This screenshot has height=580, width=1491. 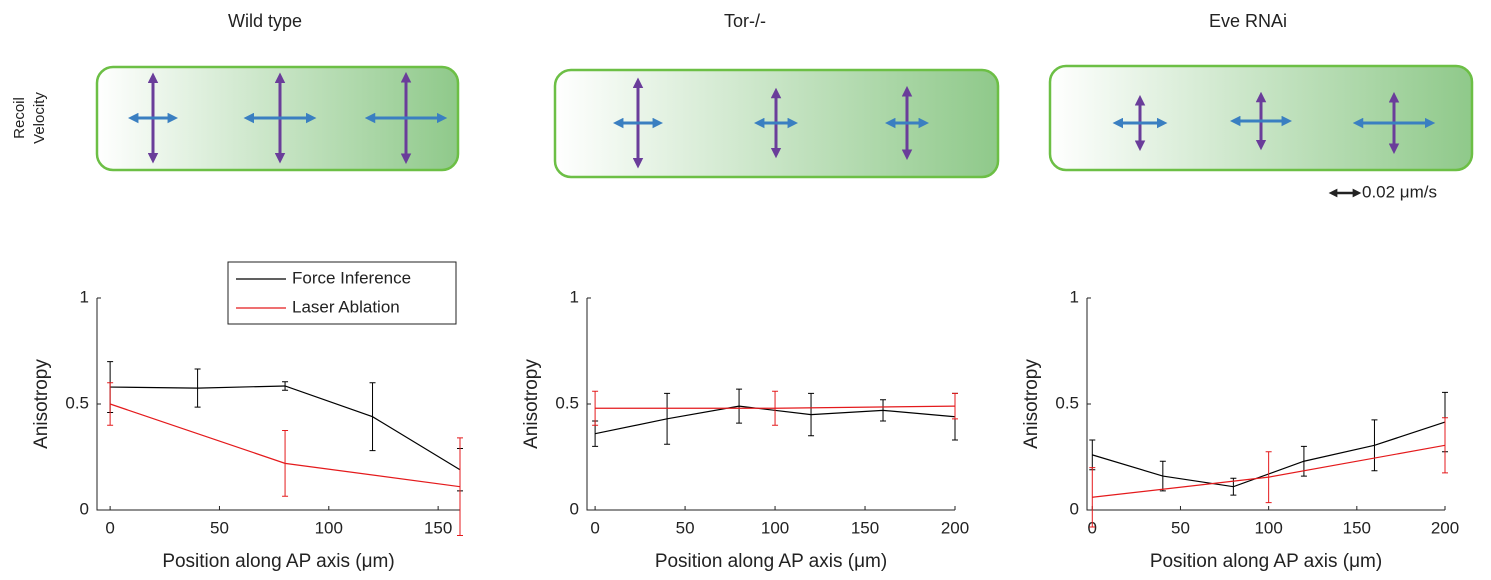 What do you see at coordinates (745, 21) in the screenshot?
I see `panel-title: Tor-/-` at bounding box center [745, 21].